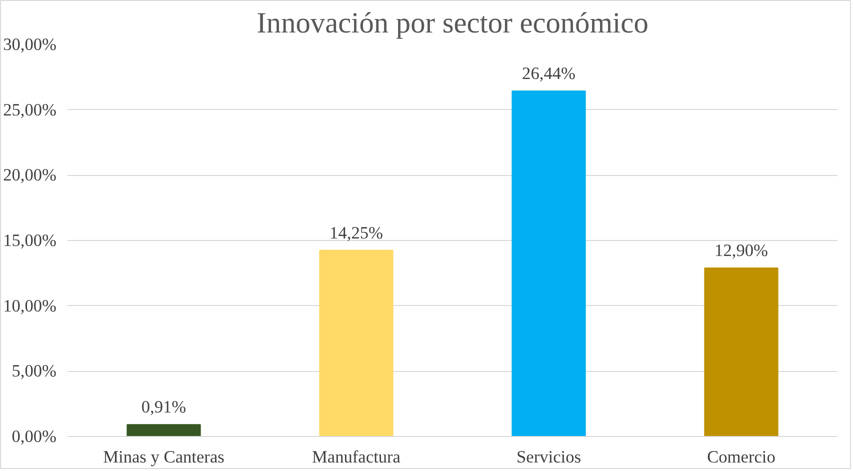 This screenshot has height=471, width=853. I want to click on data-label: 0,91%, so click(163, 407).